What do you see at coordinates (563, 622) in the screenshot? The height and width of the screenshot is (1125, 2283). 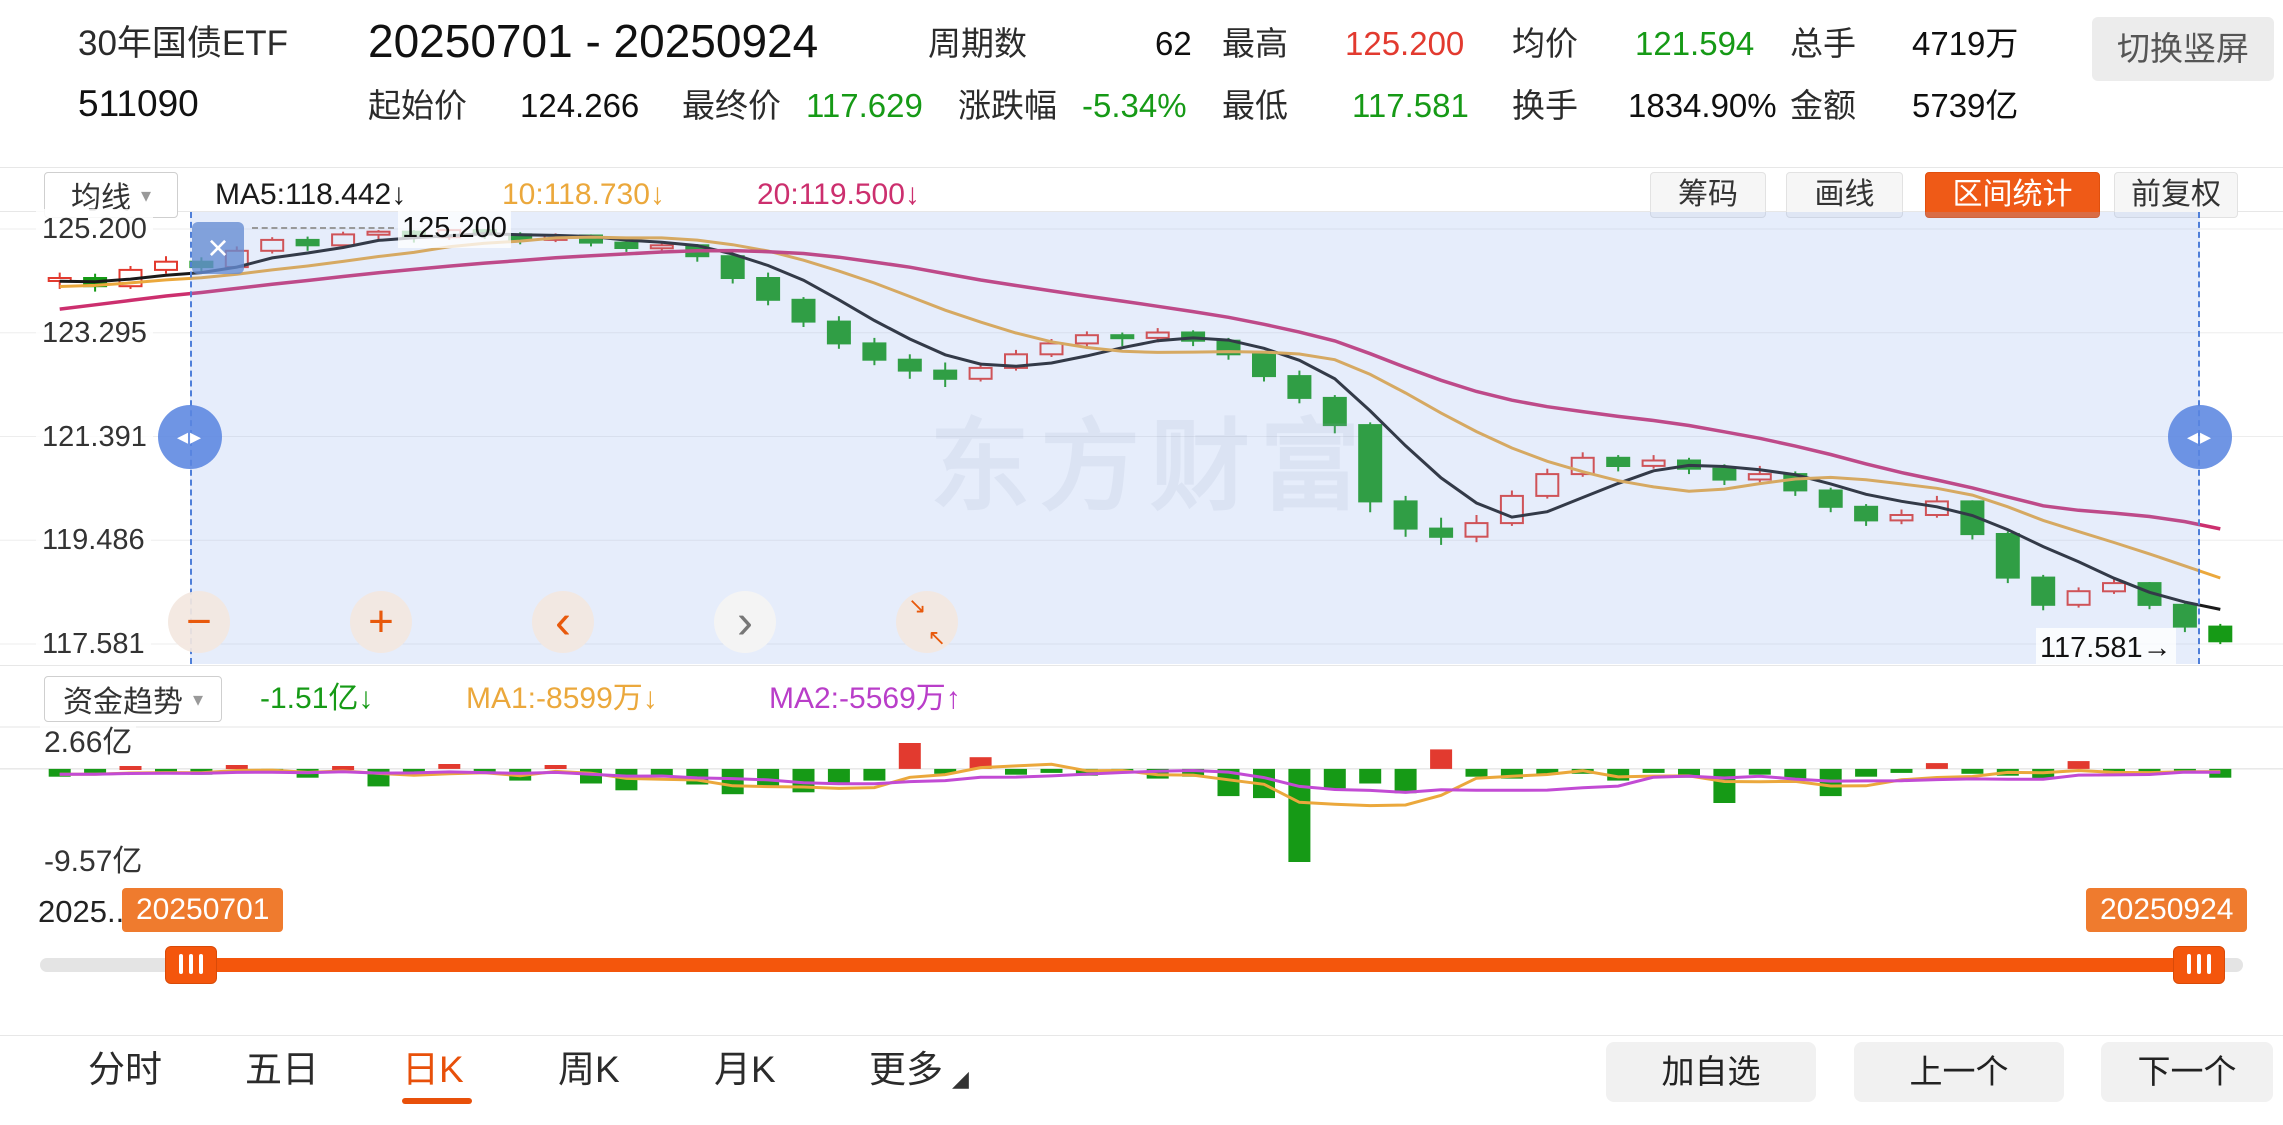 I see `pan-left-button: ‹` at bounding box center [563, 622].